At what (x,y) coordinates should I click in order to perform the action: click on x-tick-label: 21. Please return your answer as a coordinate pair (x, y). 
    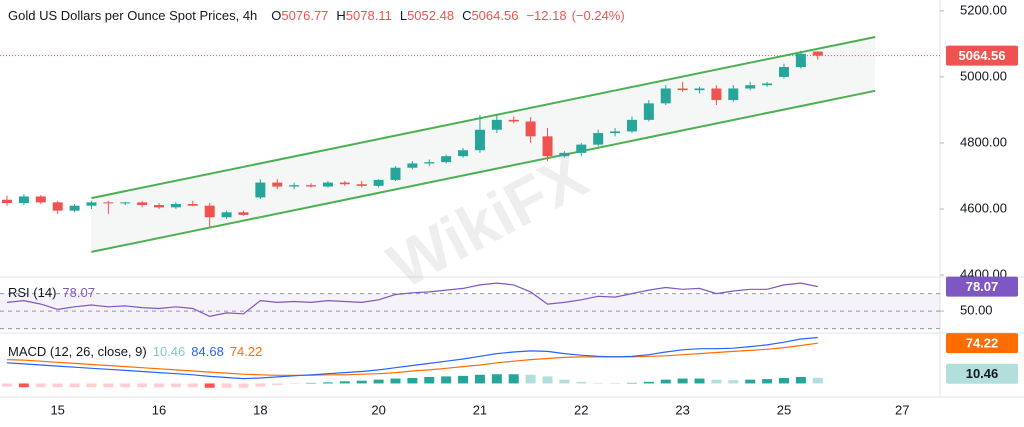
    Looking at the image, I should click on (480, 409).